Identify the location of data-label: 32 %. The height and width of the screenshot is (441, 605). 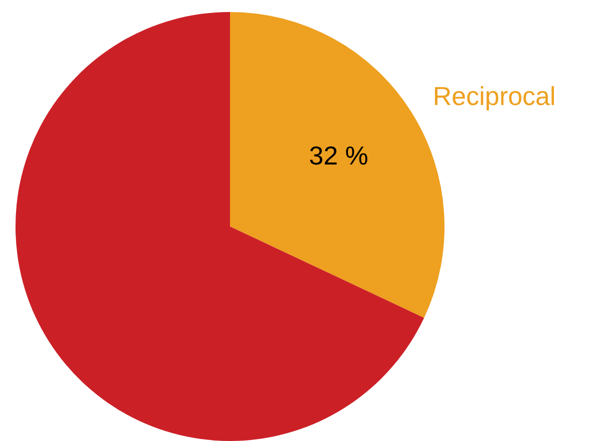
(338, 155).